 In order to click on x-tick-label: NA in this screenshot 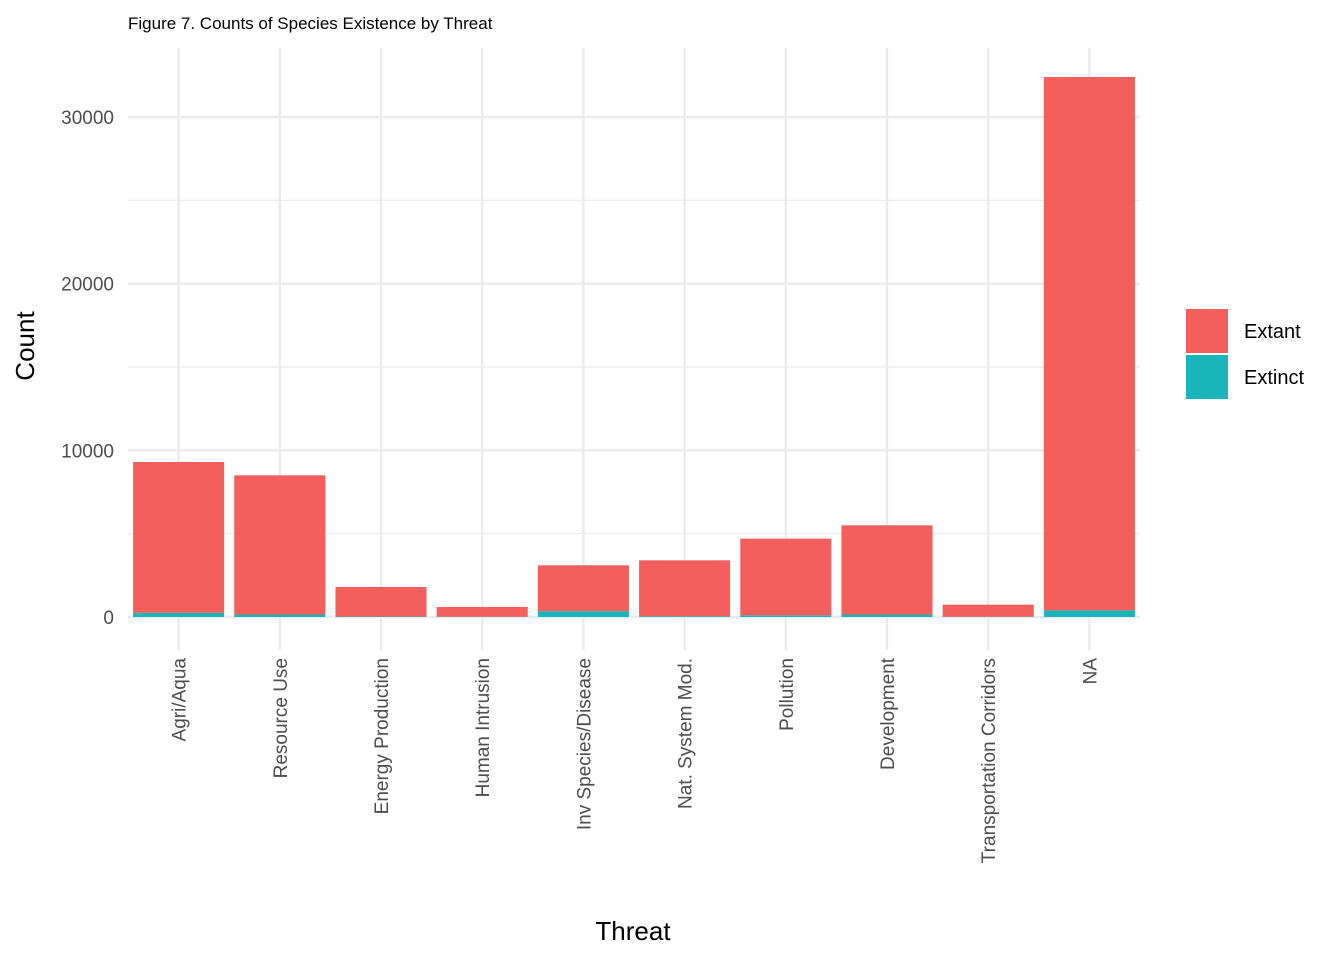, I will do `click(1090, 671)`.